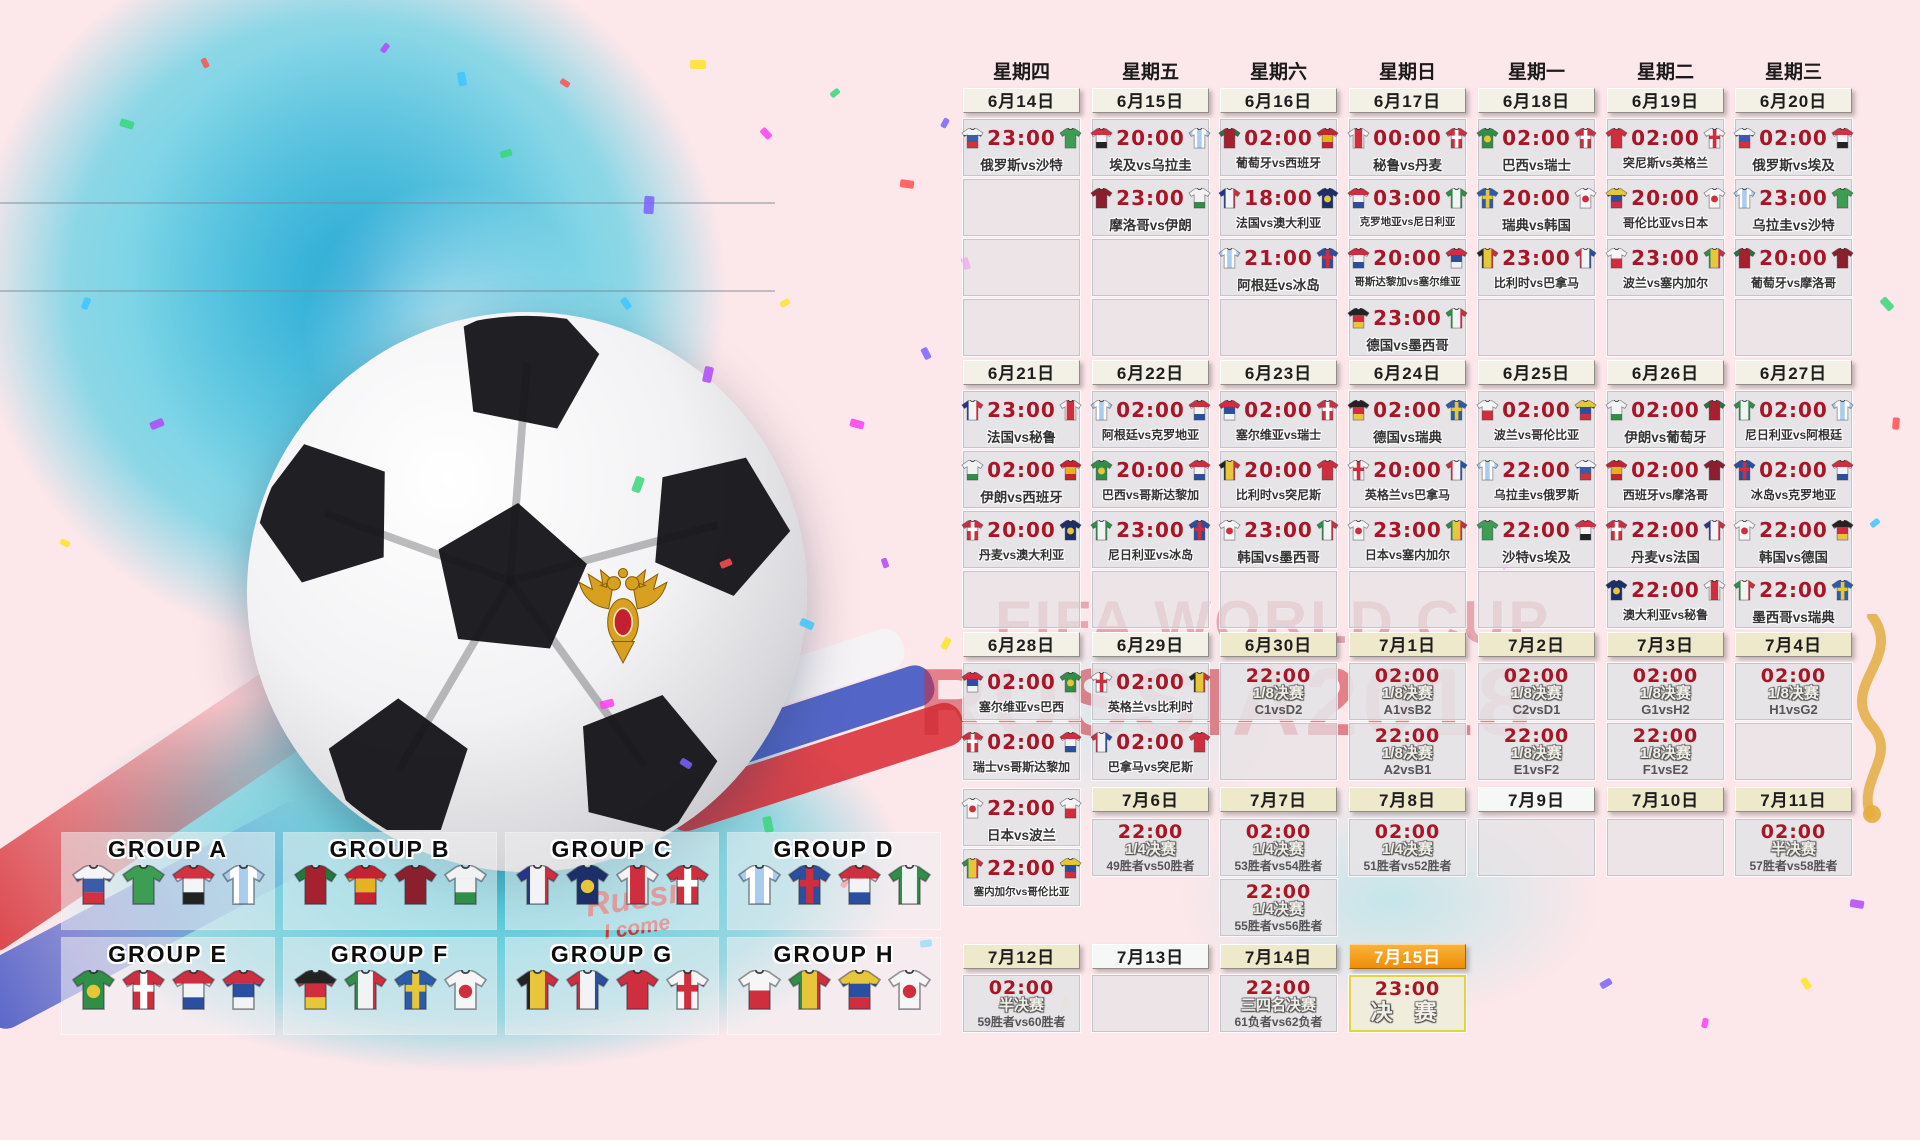  I want to click on group-title: GROUP C, so click(612, 849).